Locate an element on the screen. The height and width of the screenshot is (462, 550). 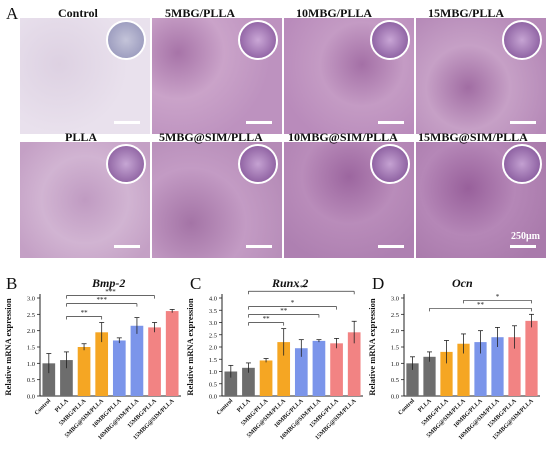
chart-title-ocn: Ocn is located at coordinates (462, 283).